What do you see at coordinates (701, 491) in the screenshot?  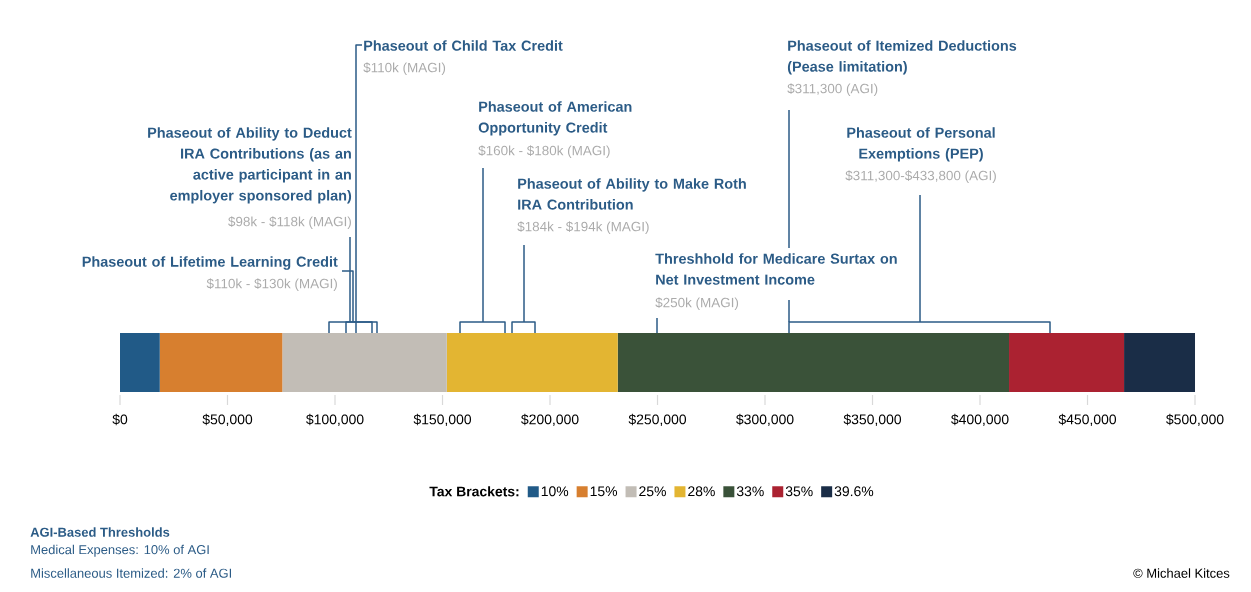 I see `legend-label: 28%` at bounding box center [701, 491].